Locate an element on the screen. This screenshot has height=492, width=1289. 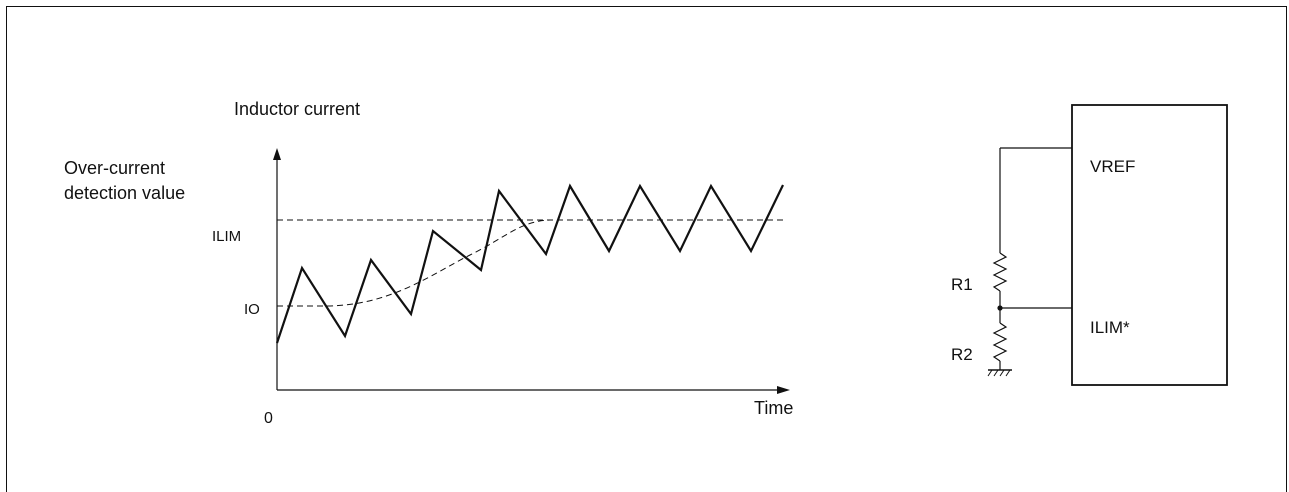
divider-circuit: VREF ILIM* R1 R2 is located at coordinates (1089, 245).